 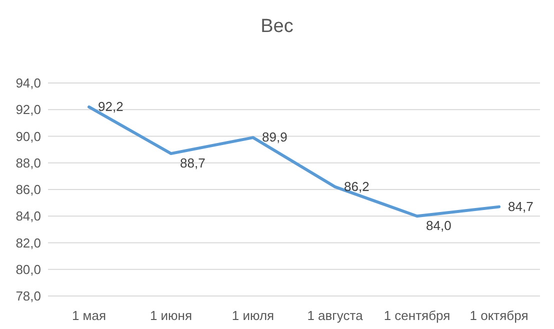 I want to click on x-tick-label: 1 сентября, so click(x=417, y=315).